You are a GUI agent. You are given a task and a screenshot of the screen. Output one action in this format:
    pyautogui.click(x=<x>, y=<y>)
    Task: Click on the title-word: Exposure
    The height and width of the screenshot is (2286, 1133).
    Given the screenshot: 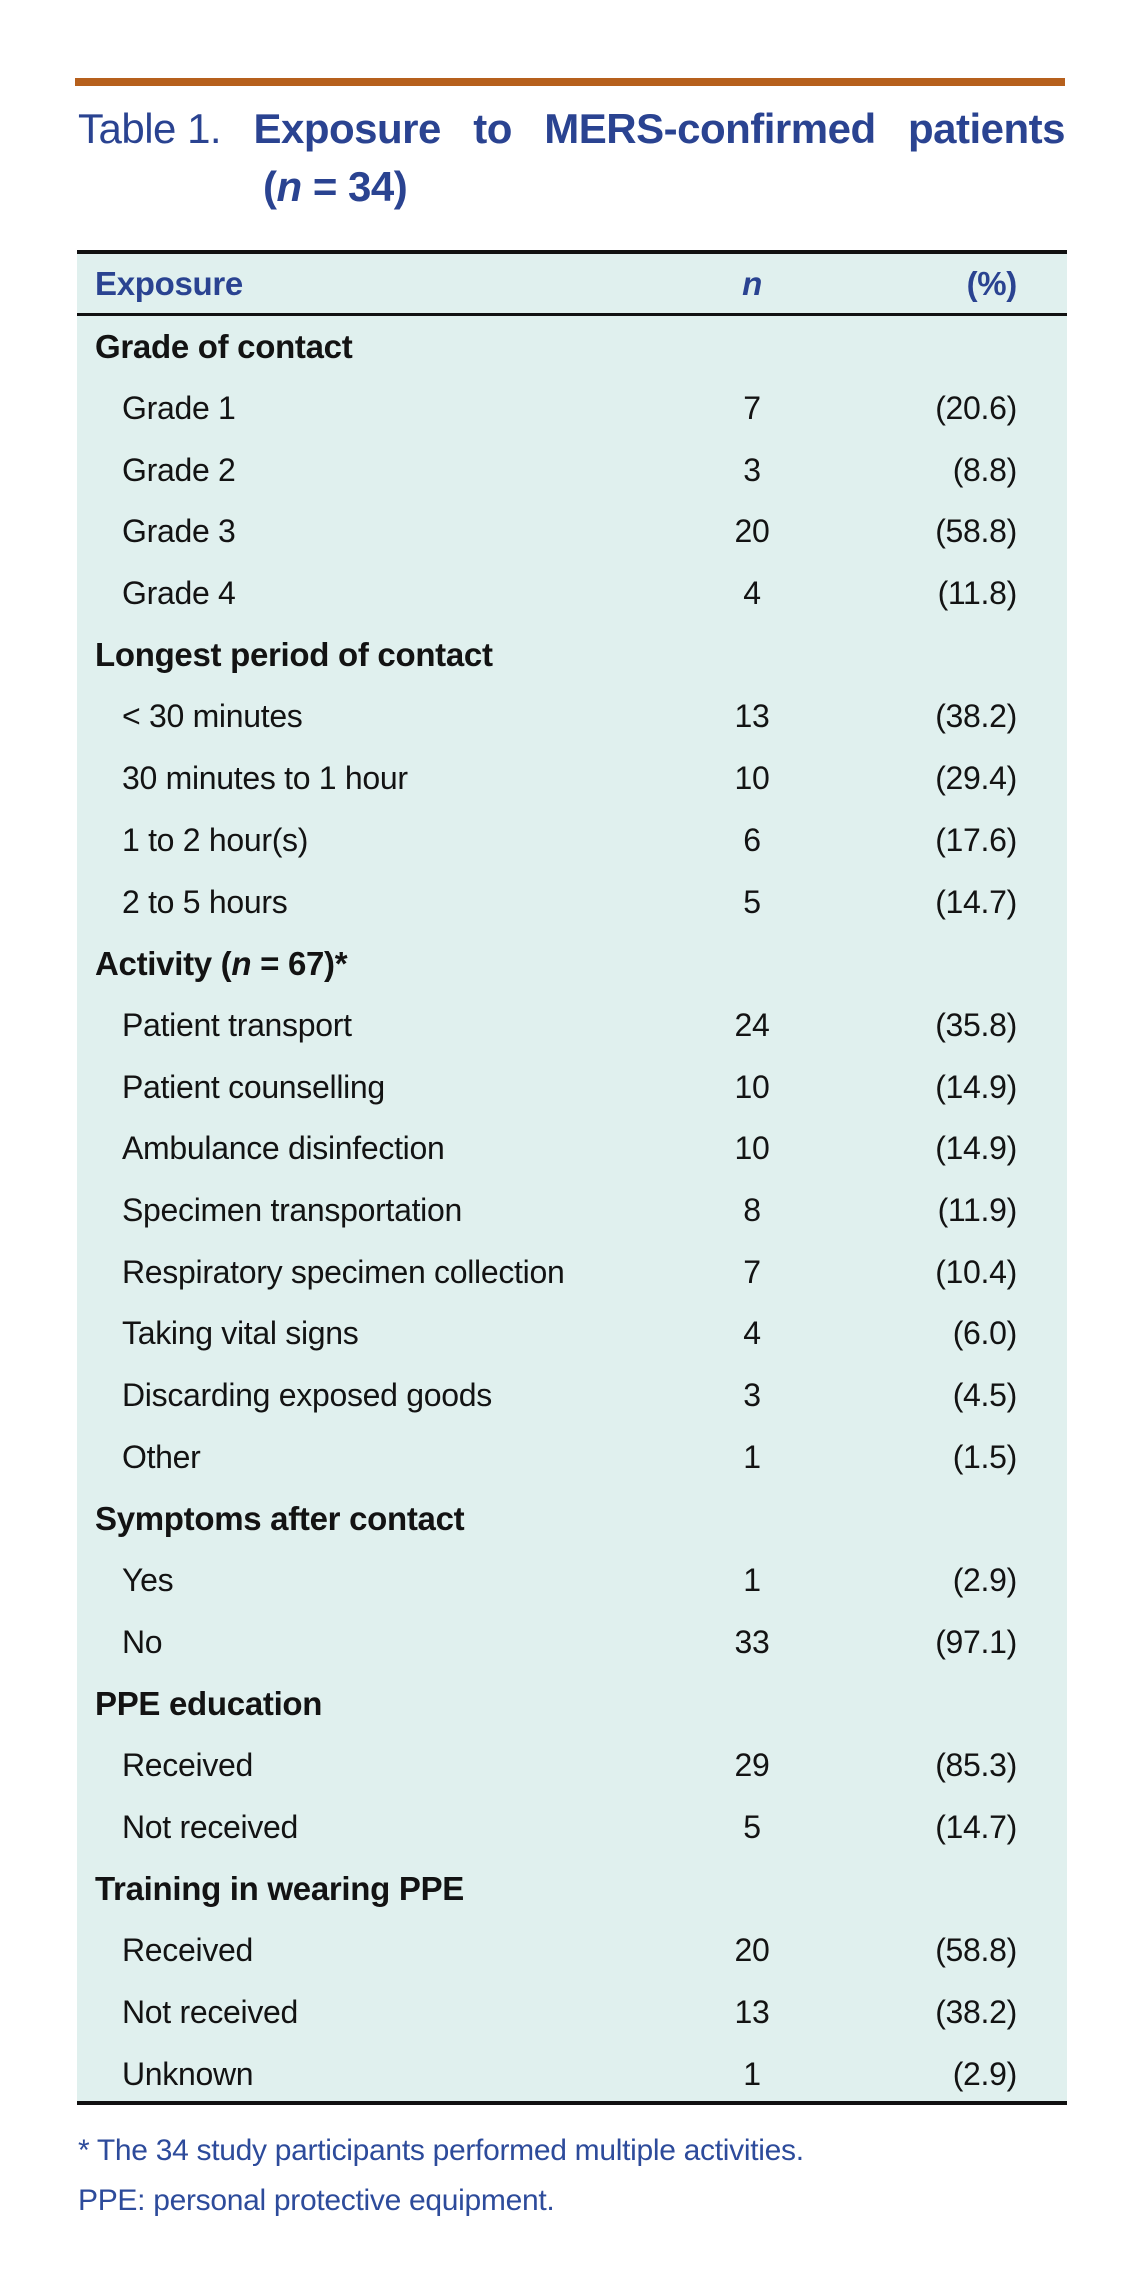 What is the action you would take?
    pyautogui.click(x=347, y=128)
    